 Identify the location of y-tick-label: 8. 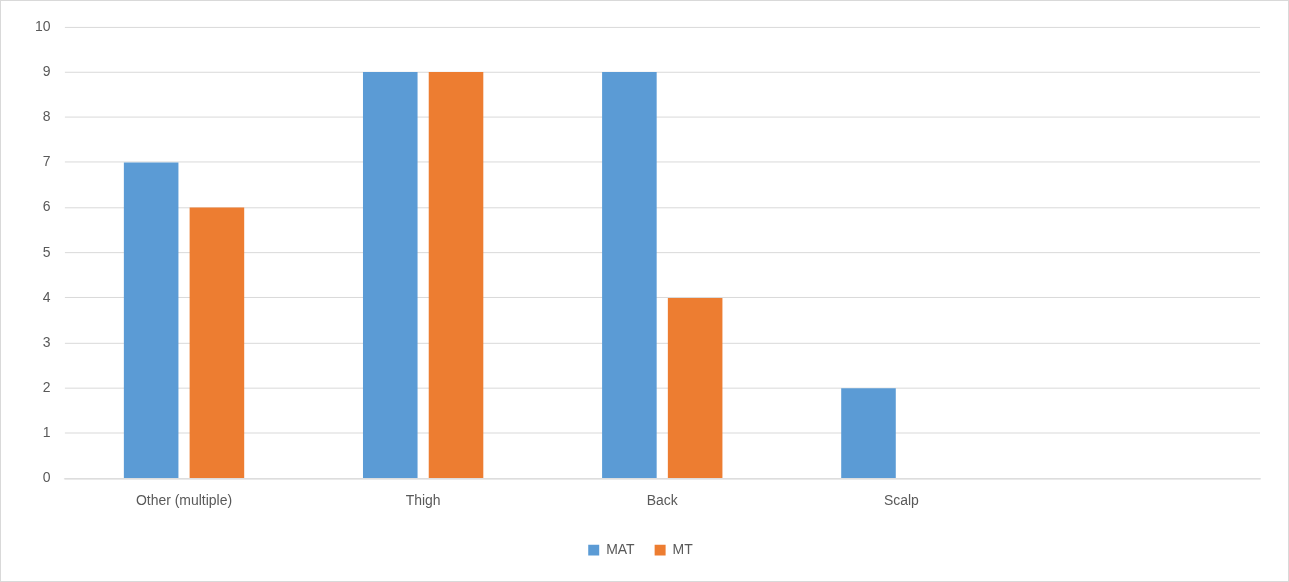
(46, 116).